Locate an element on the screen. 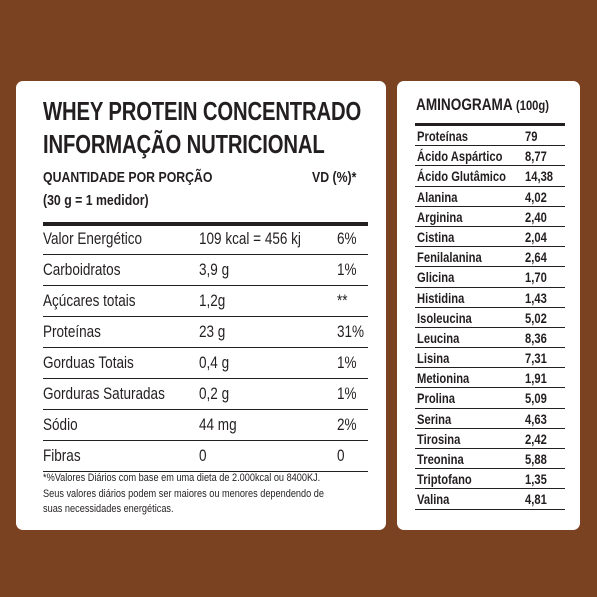 Image resolution: width=597 pixels, height=597 pixels. amino-value: 4,81 is located at coordinates (536, 499).